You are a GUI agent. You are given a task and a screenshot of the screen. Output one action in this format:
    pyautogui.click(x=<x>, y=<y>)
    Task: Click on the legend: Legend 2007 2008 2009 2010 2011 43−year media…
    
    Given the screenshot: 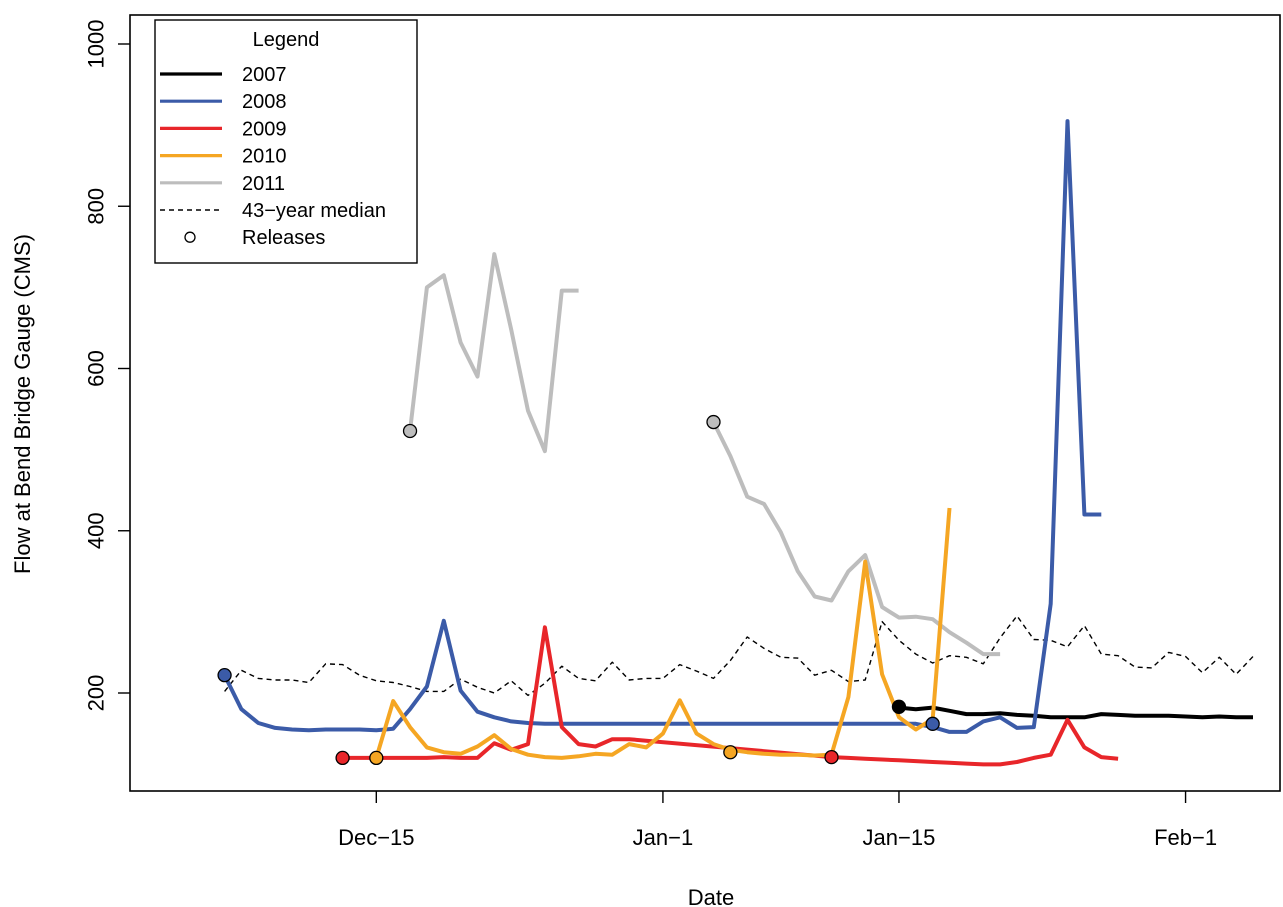 What is the action you would take?
    pyautogui.click(x=286, y=141)
    